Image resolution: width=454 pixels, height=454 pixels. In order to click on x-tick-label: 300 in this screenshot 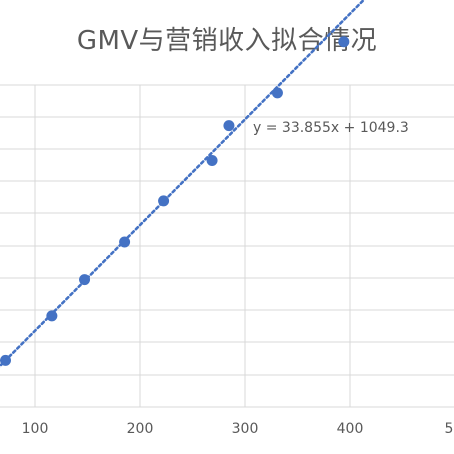, I will do `click(245, 429)`.